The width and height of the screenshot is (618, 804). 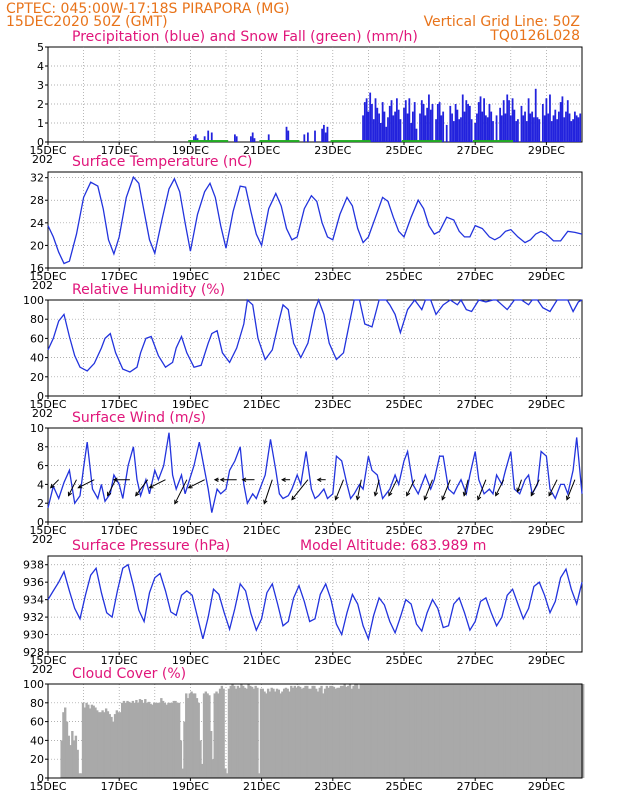 What do you see at coordinates (87, 22) in the screenshot?
I see `header-run-date: 15DEC2020 50Z (GMT)` at bounding box center [87, 22].